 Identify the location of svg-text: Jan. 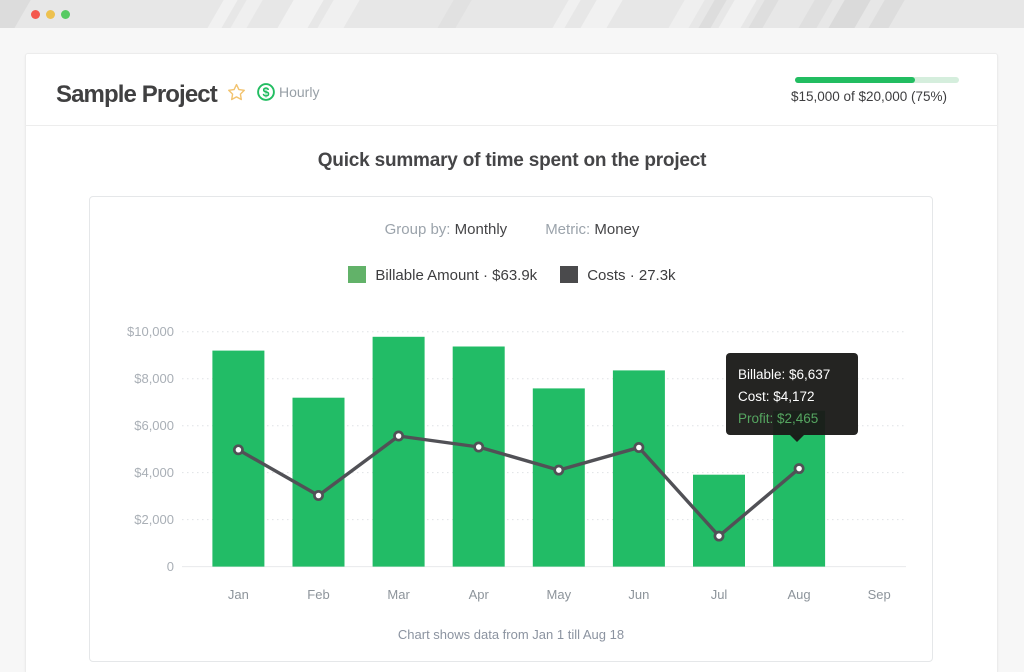
(238, 594).